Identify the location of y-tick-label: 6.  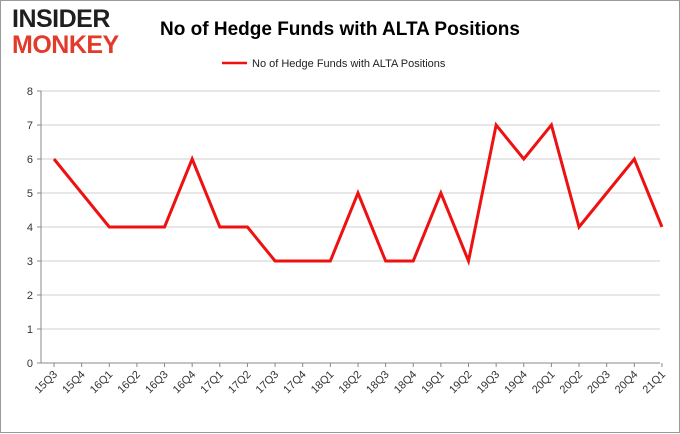
(30, 160).